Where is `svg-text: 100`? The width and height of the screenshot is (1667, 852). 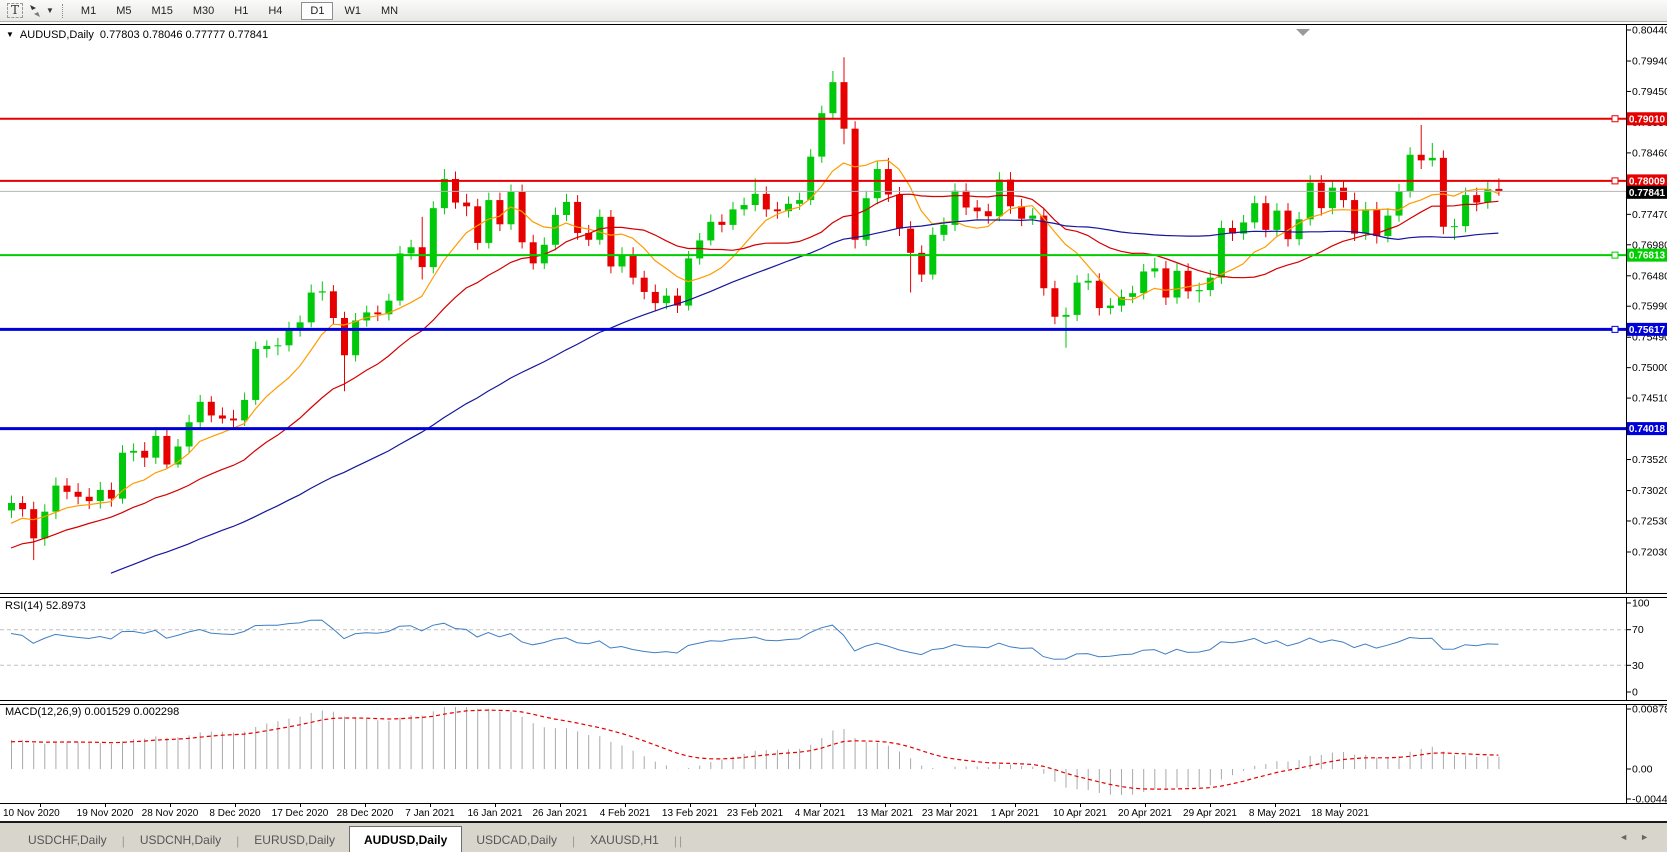 svg-text: 100 is located at coordinates (1641, 604).